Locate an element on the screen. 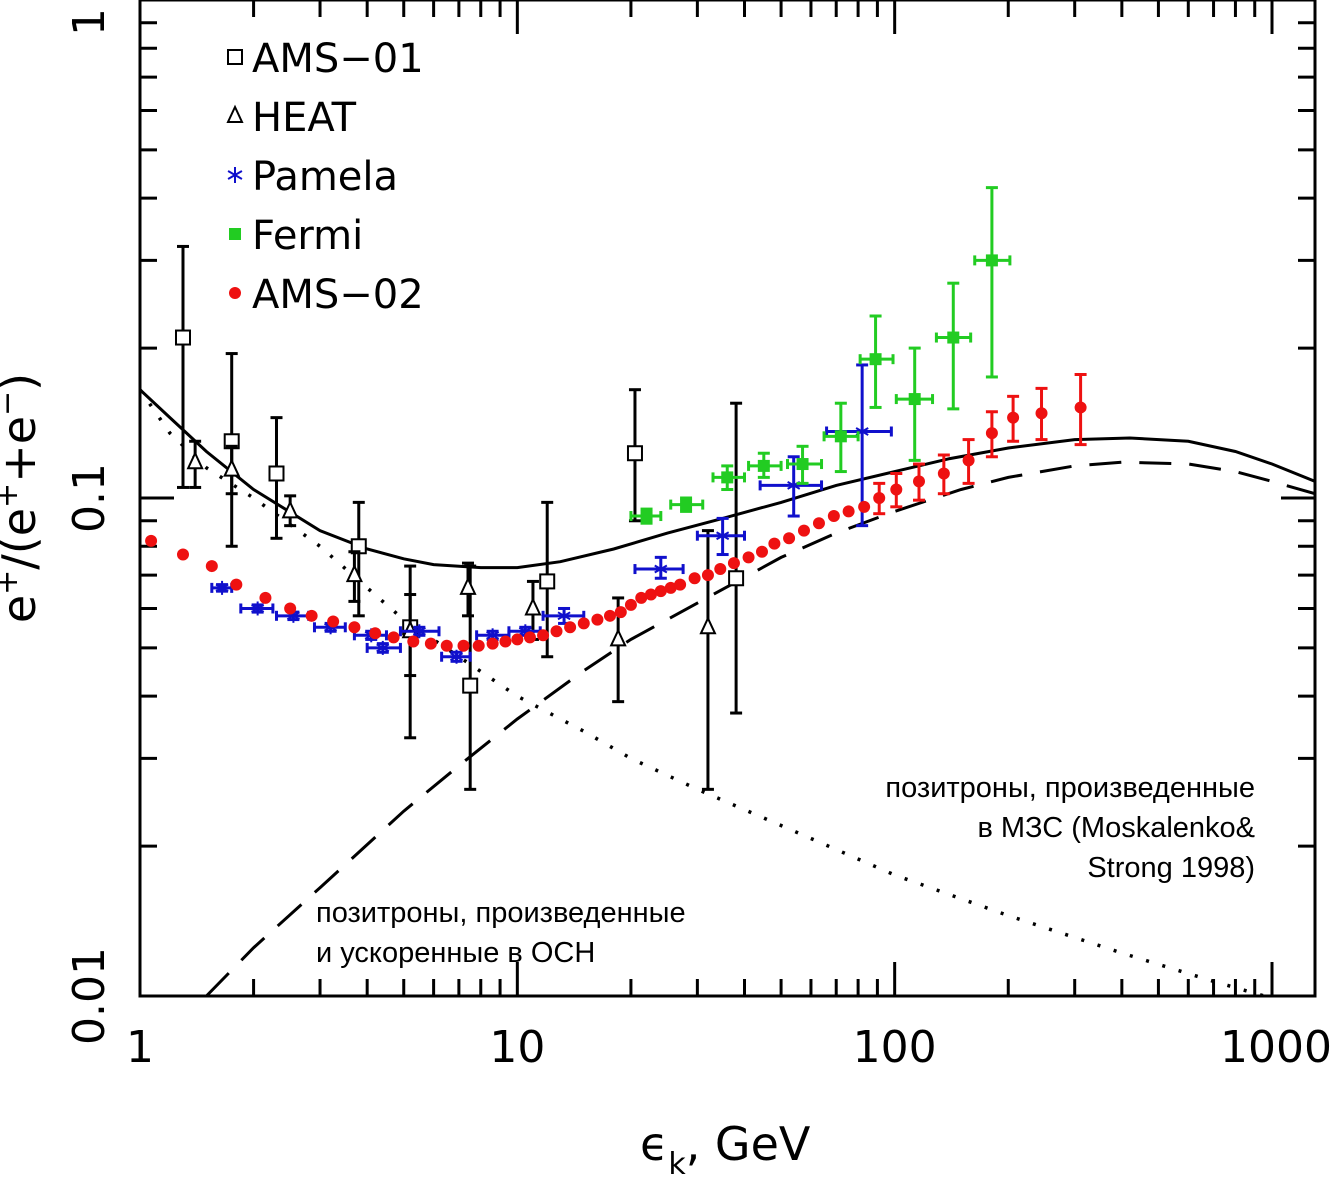 This screenshot has width=1338, height=1183. legend: AMS−01 HEAT Pamela Fermi AMS−02 is located at coordinates (325, 177).